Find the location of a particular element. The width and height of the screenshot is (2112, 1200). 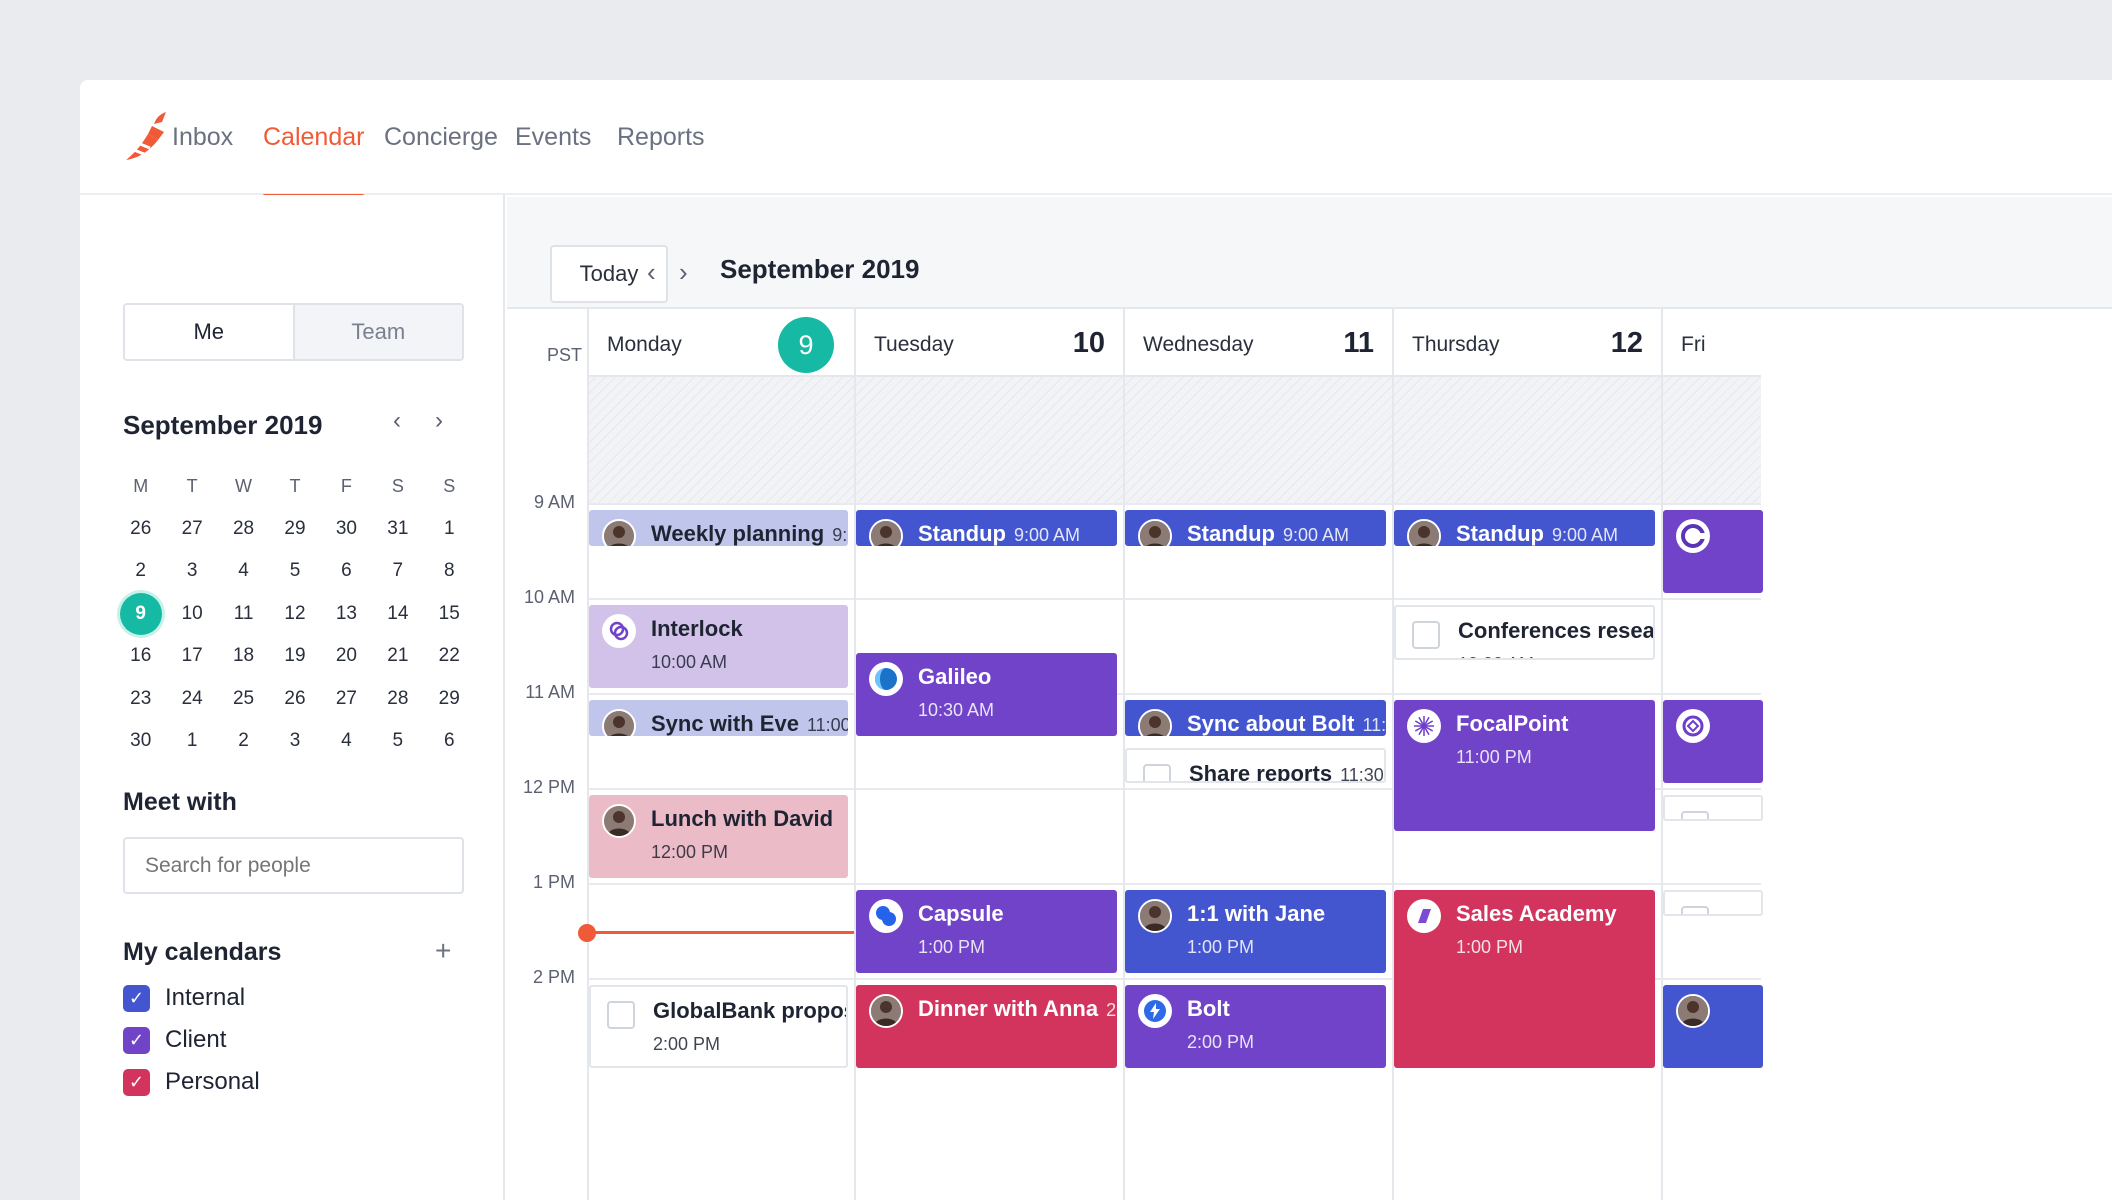

mini-day-cell: 7 is located at coordinates (397, 571).